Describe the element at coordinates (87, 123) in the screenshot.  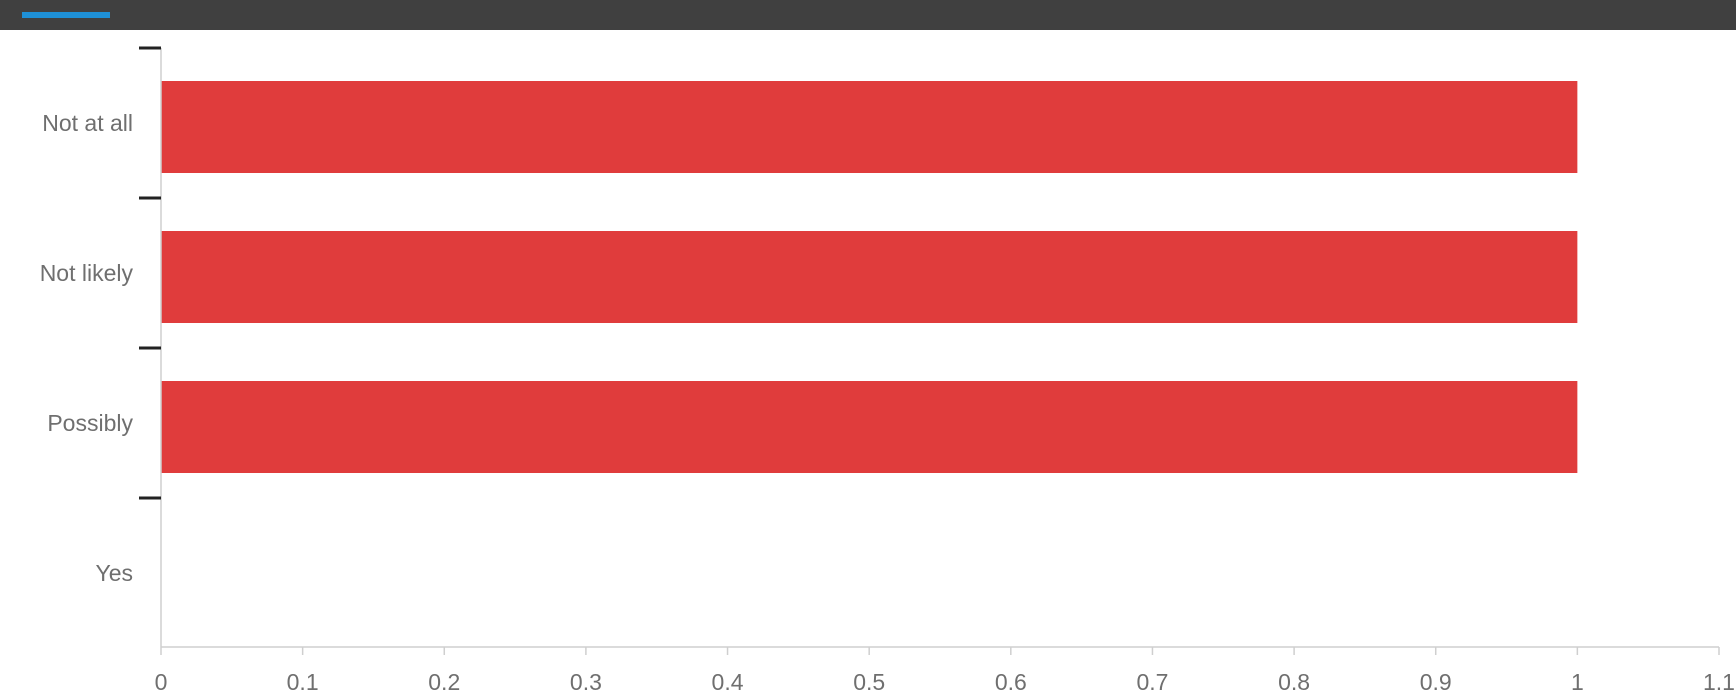
I see `category-label: Not at all` at that location.